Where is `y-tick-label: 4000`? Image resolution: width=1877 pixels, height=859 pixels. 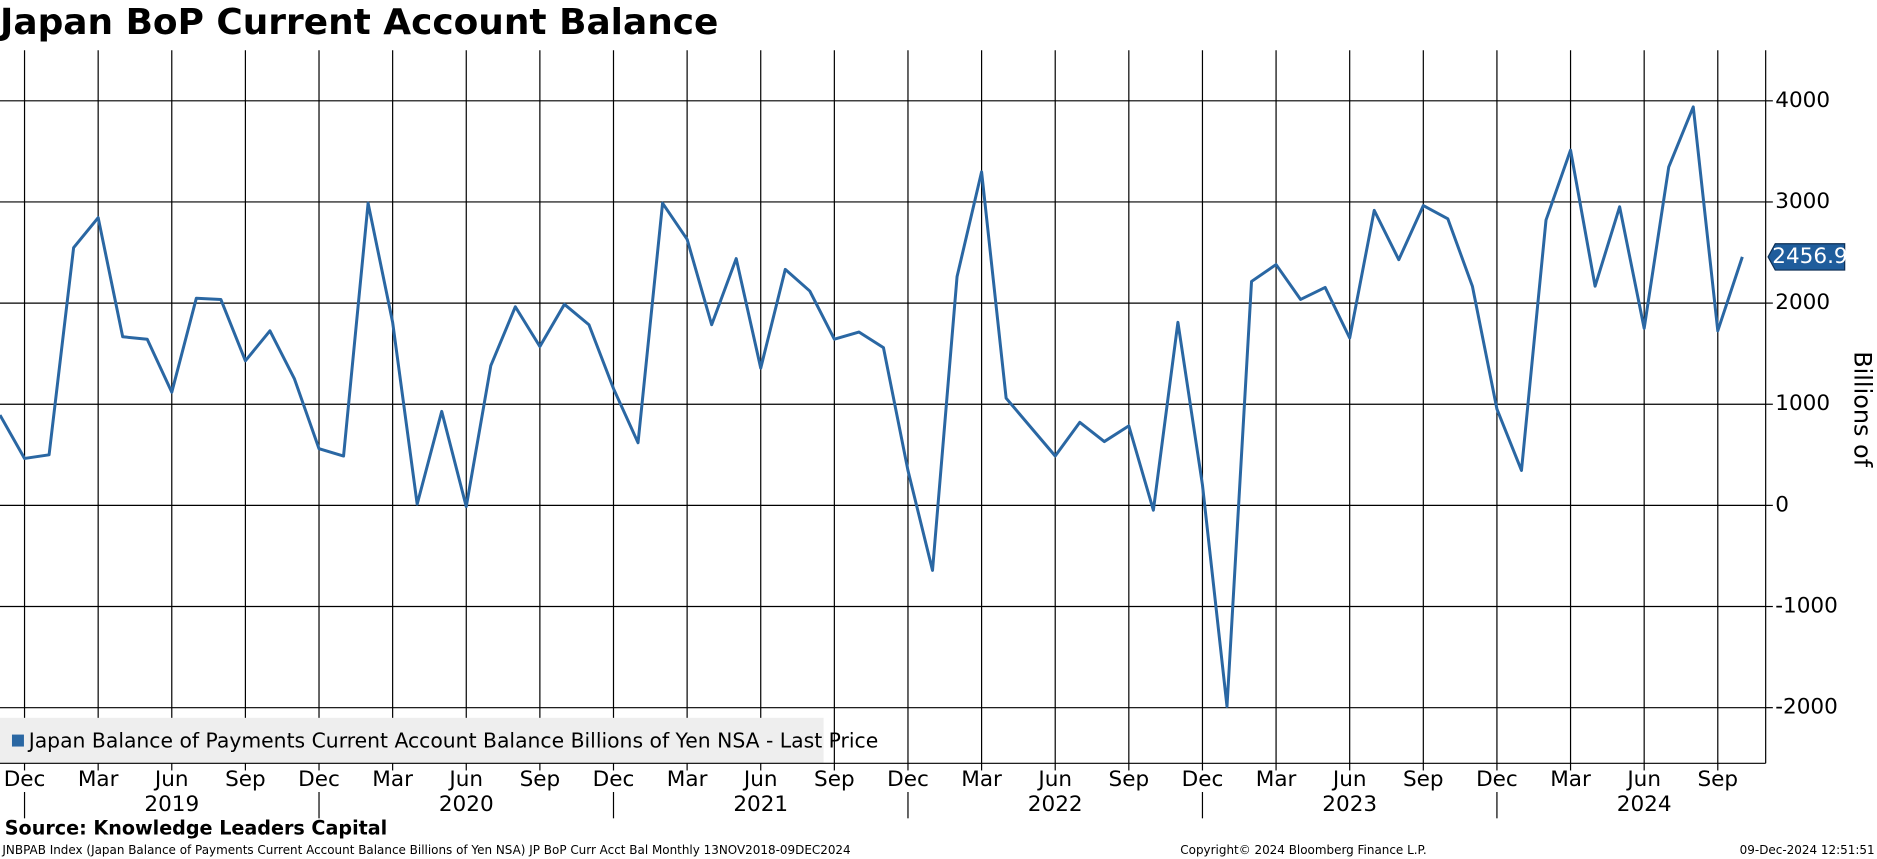 y-tick-label: 4000 is located at coordinates (1802, 100).